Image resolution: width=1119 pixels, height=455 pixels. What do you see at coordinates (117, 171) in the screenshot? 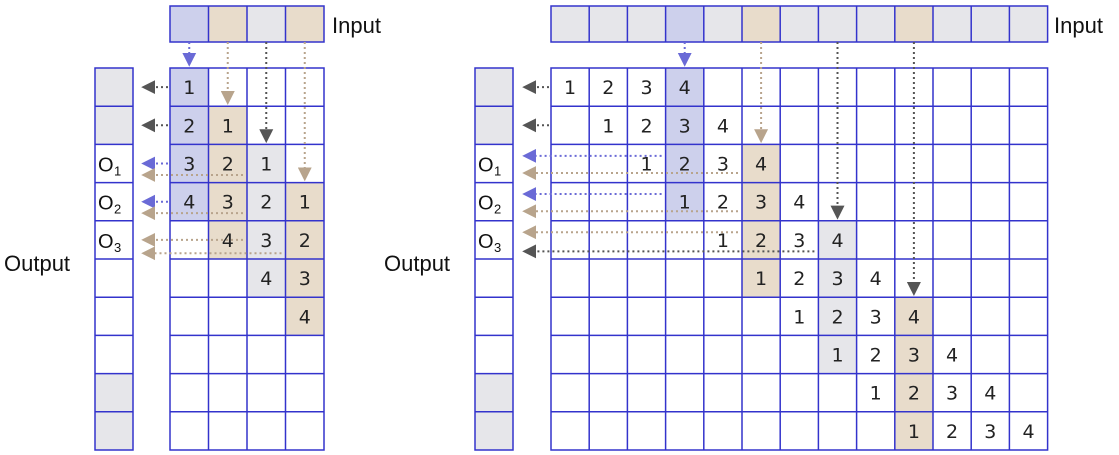
I see `output-label-sub: 1` at bounding box center [117, 171].